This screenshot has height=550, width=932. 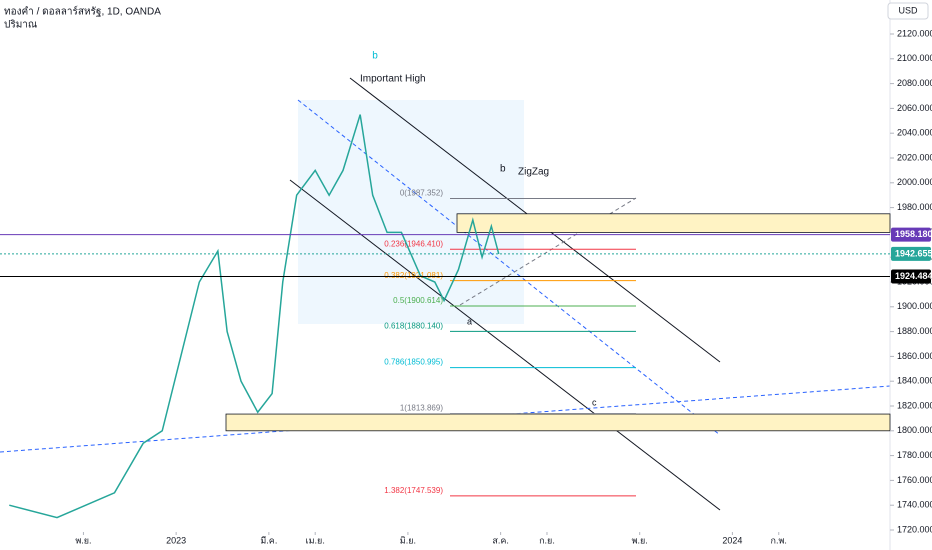 I want to click on volume-label: ปริมาณ, so click(x=20, y=25).